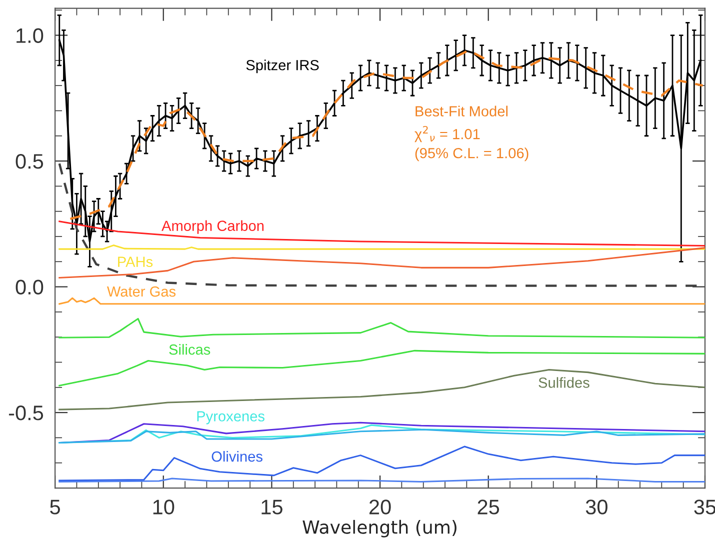 Image resolution: width=715 pixels, height=542 pixels. I want to click on series-label: Water Gas, so click(141, 291).